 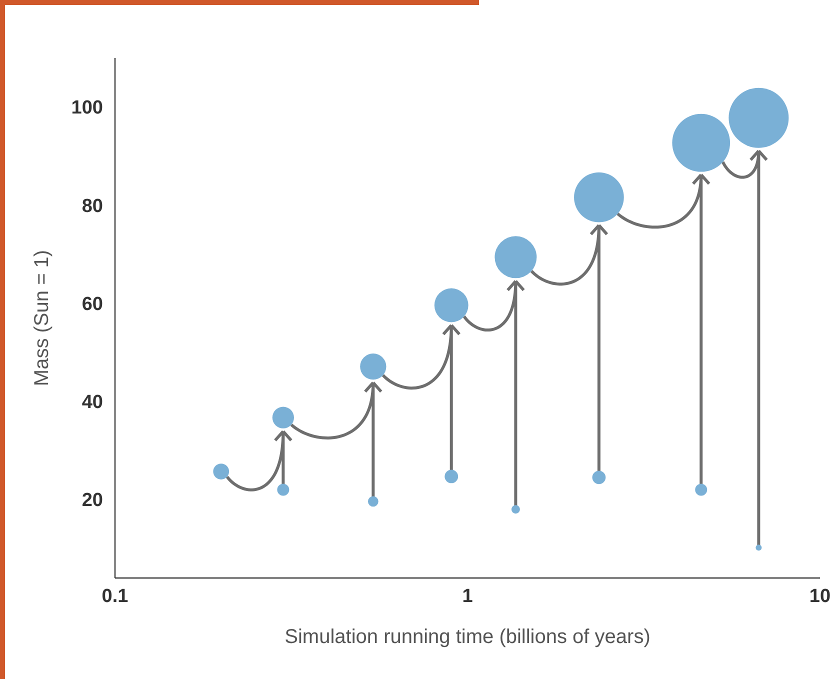 I want to click on y-tick-label: 80, so click(x=92, y=206).